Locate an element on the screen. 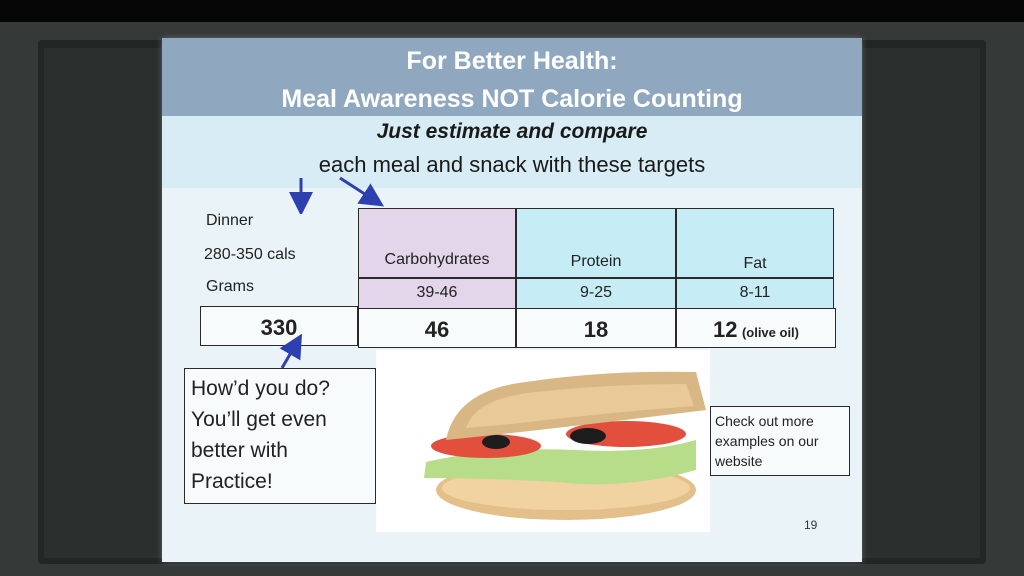 Image resolution: width=1024 pixels, height=576 pixels. video-top-bar is located at coordinates (512, 11).